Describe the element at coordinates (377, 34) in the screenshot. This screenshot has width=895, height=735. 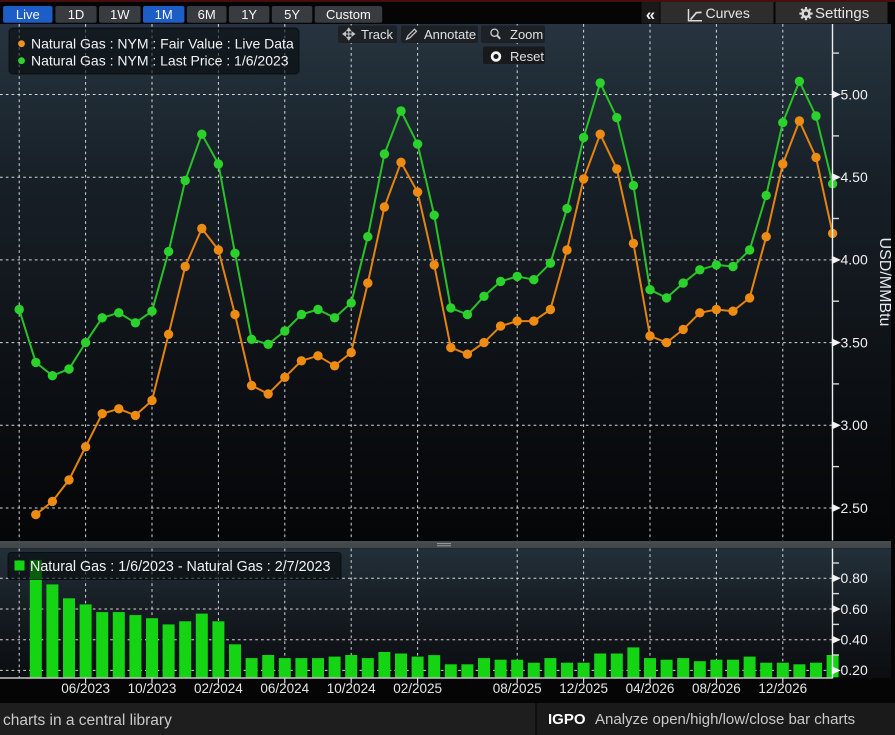
I see `svg-text: Track` at that location.